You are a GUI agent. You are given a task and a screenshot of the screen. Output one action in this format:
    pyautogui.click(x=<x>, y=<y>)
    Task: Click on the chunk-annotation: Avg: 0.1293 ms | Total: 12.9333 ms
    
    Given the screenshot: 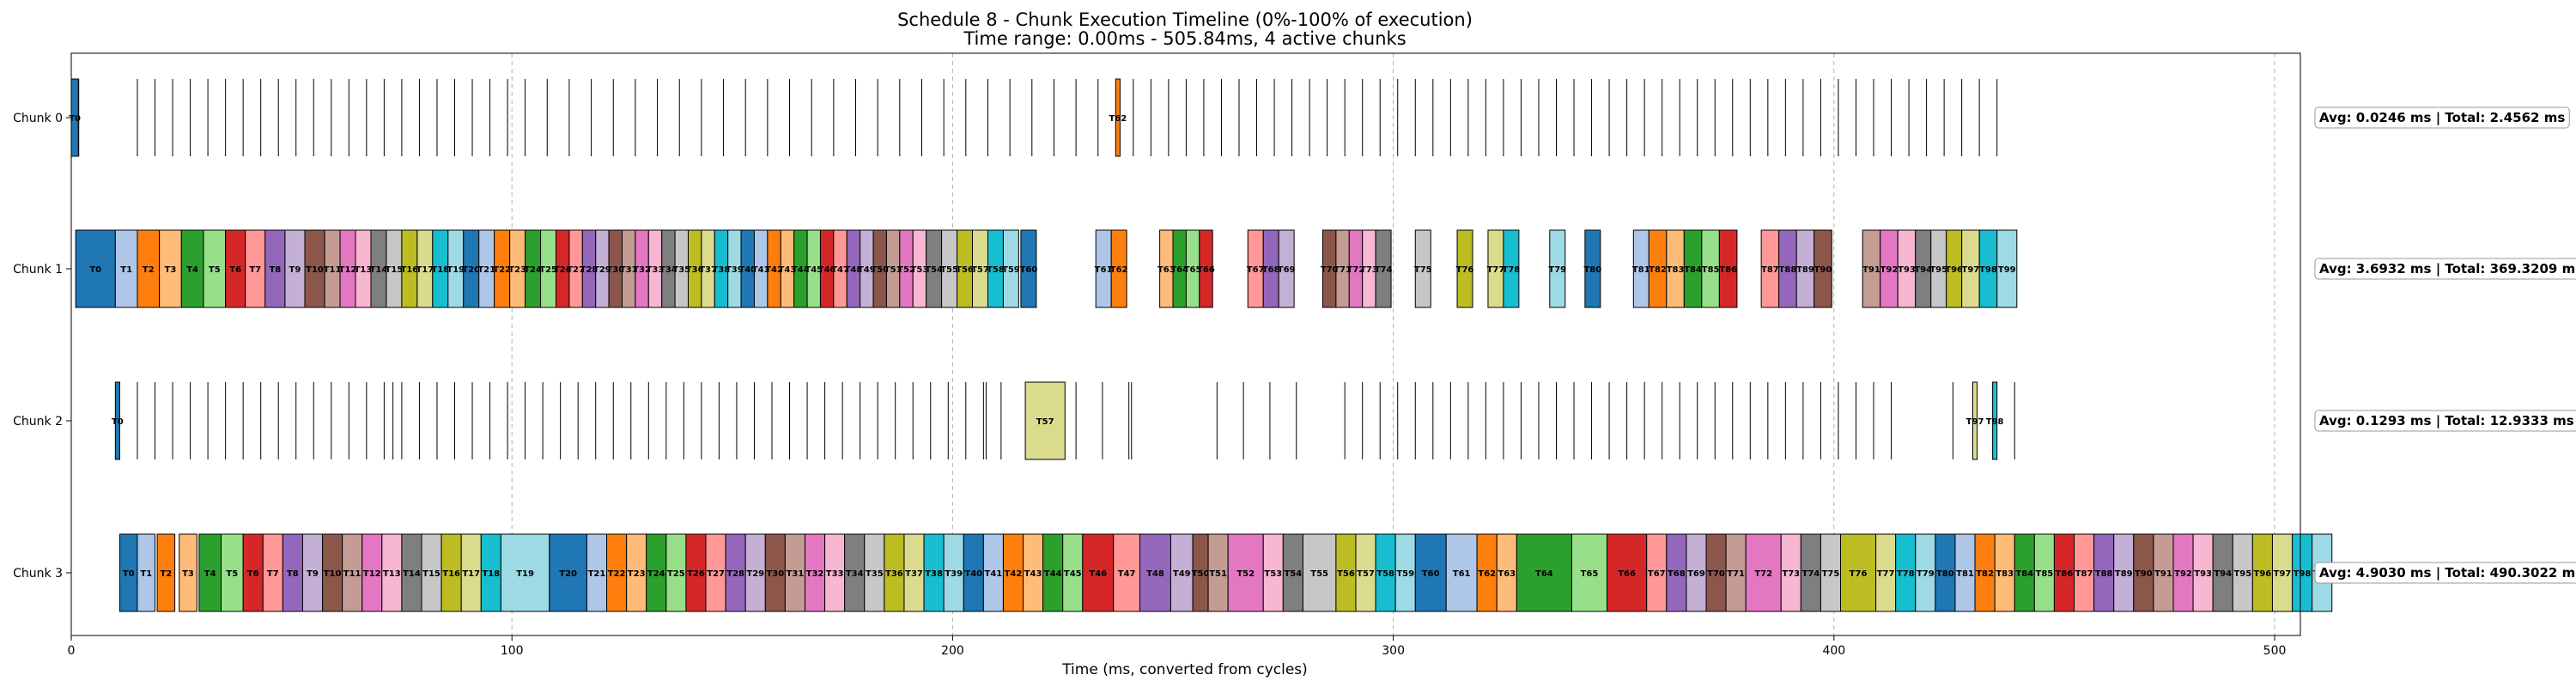 What is the action you would take?
    pyautogui.click(x=2446, y=421)
    